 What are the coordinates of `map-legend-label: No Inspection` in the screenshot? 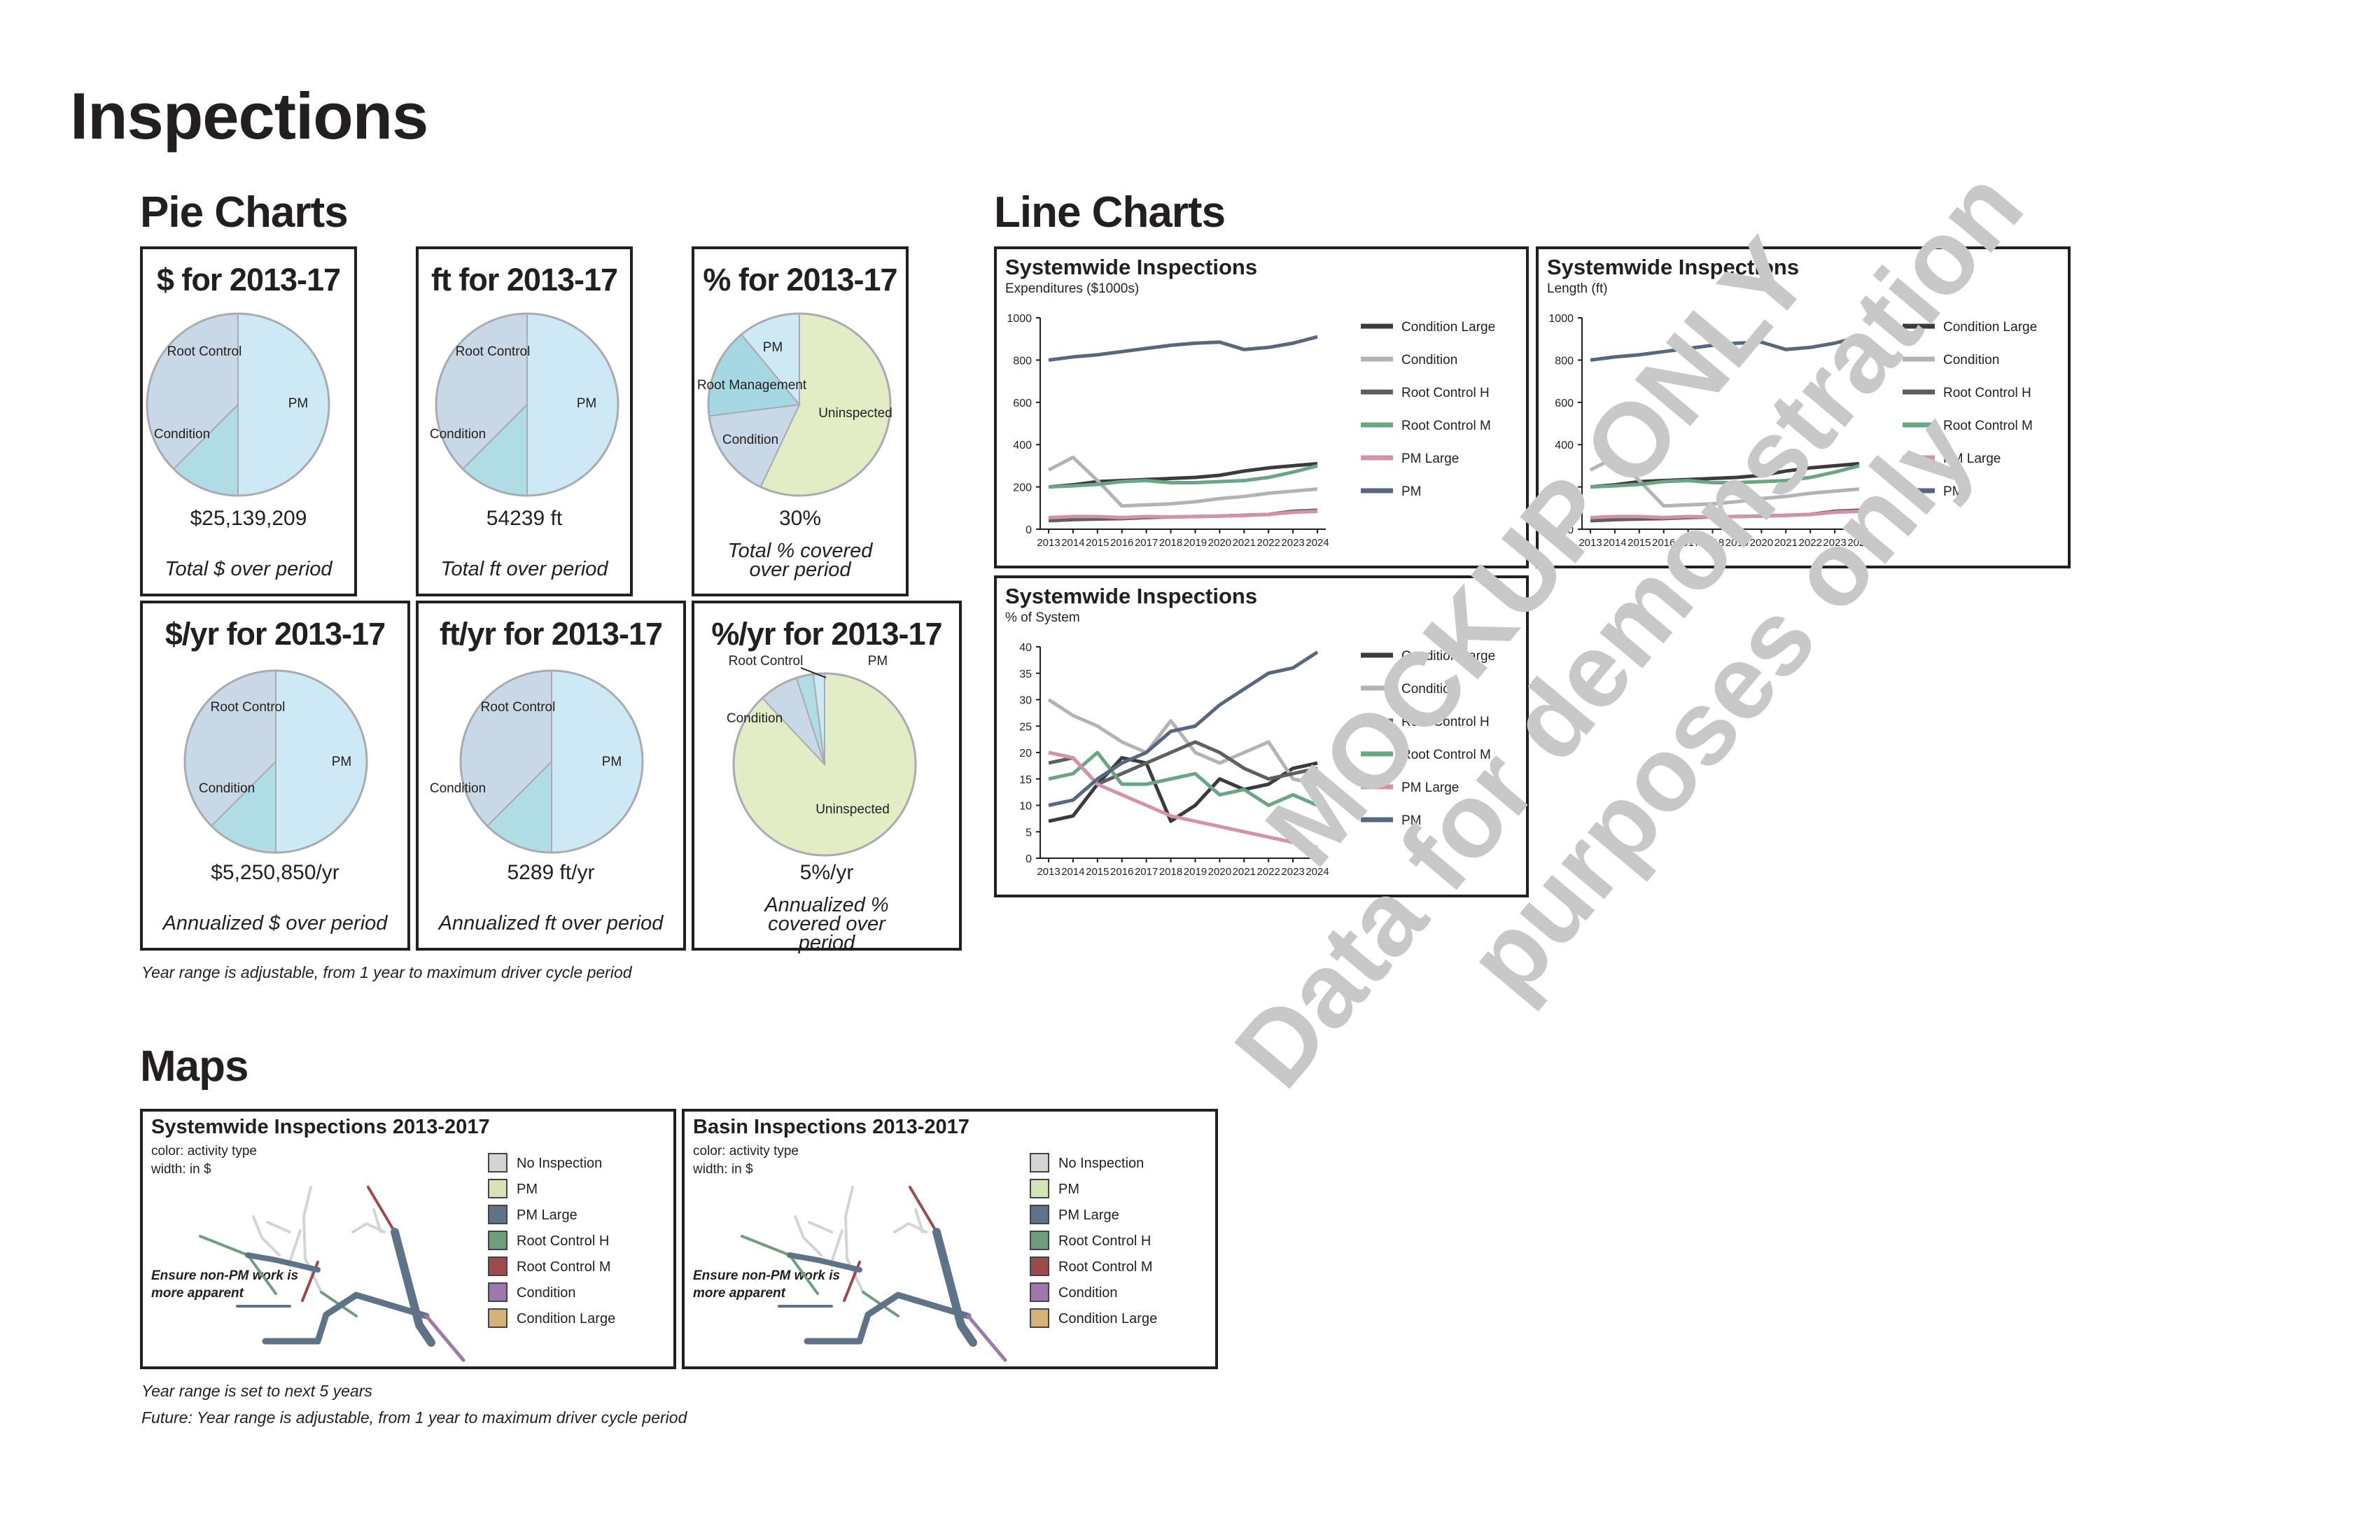 It's located at (559, 1163).